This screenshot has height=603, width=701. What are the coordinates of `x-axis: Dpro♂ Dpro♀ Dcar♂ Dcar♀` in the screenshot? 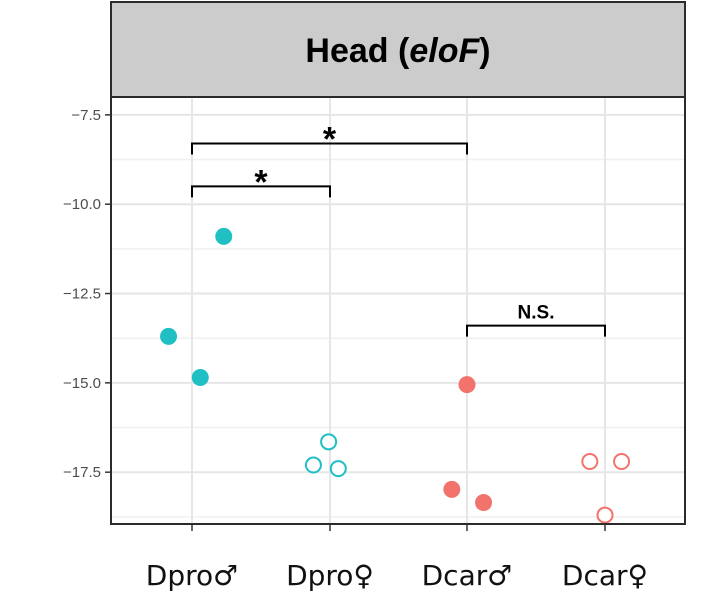 It's located at (397, 558).